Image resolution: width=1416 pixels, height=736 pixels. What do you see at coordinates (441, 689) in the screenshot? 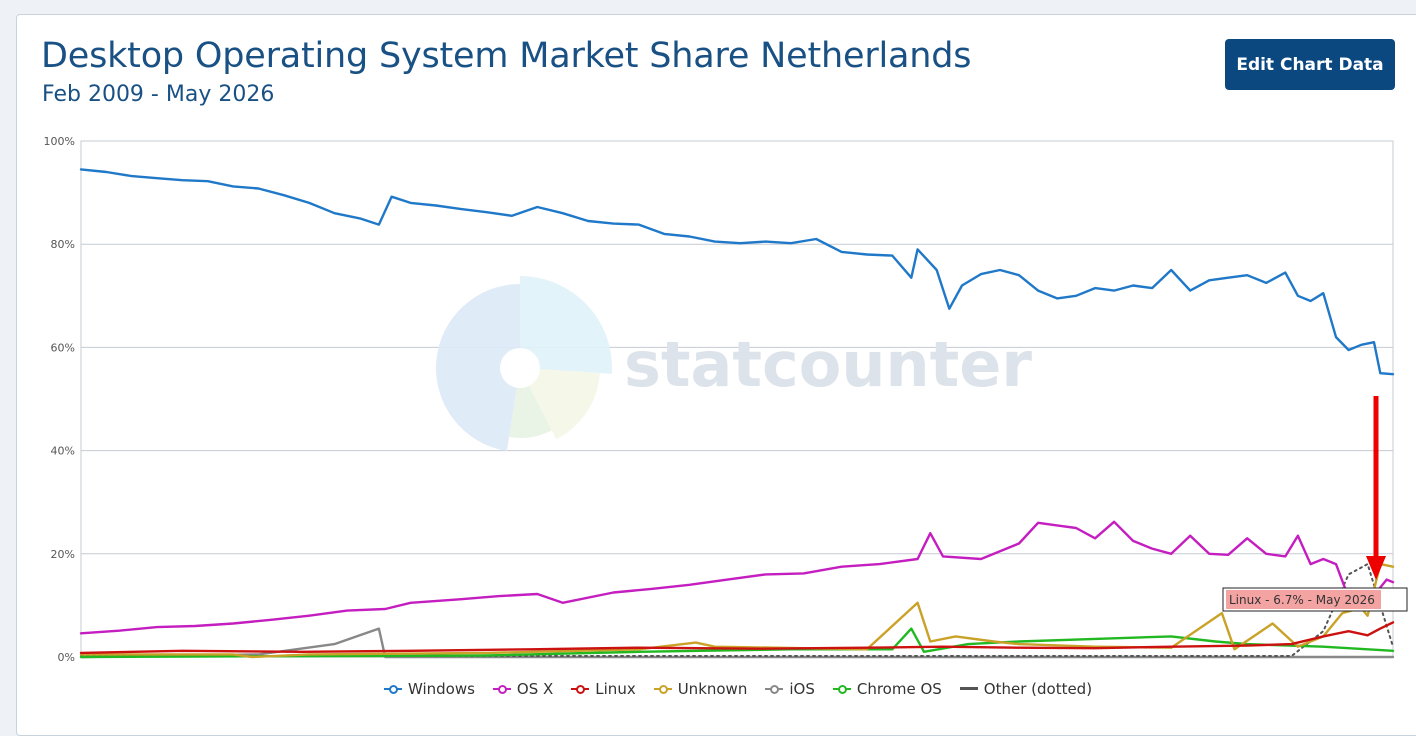
I see `legend-label: Windows` at bounding box center [441, 689].